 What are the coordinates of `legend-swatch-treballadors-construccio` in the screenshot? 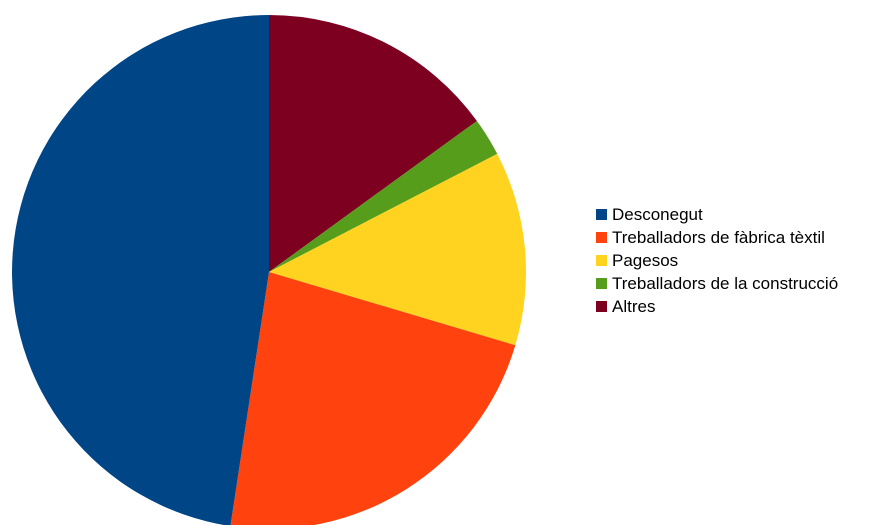 It's located at (601, 283).